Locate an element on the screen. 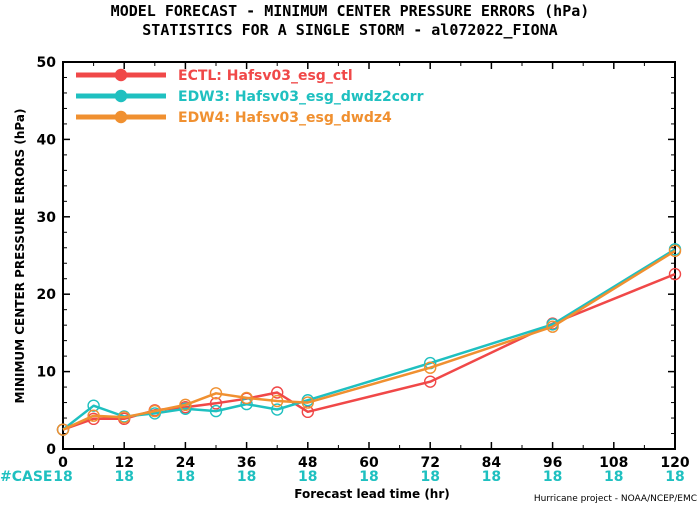 This screenshot has width=700, height=506. x-tick-label: 48 is located at coordinates (307, 463).